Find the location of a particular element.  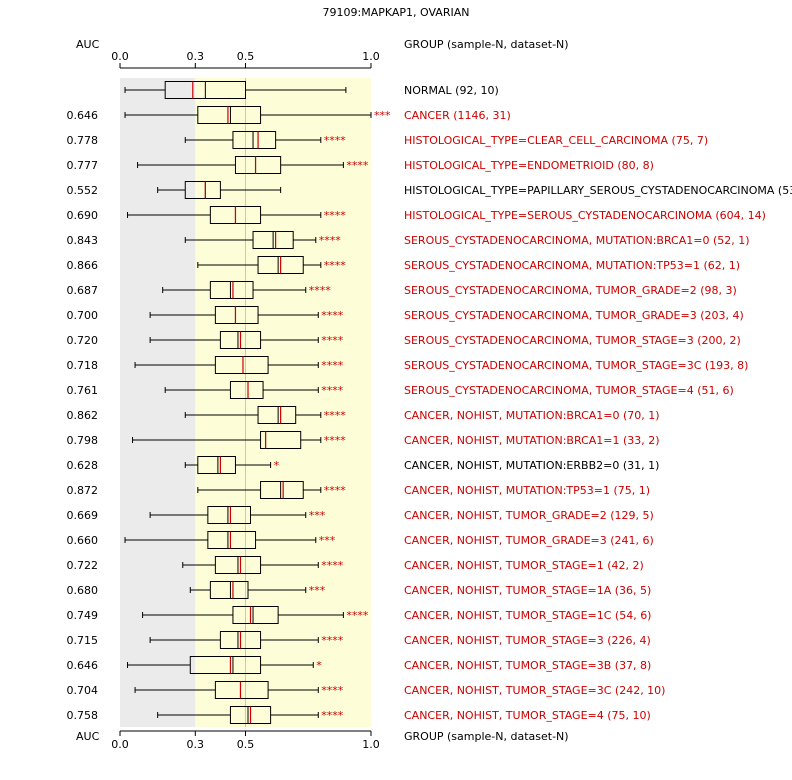

auc-value: 0.690 is located at coordinates (83, 215).